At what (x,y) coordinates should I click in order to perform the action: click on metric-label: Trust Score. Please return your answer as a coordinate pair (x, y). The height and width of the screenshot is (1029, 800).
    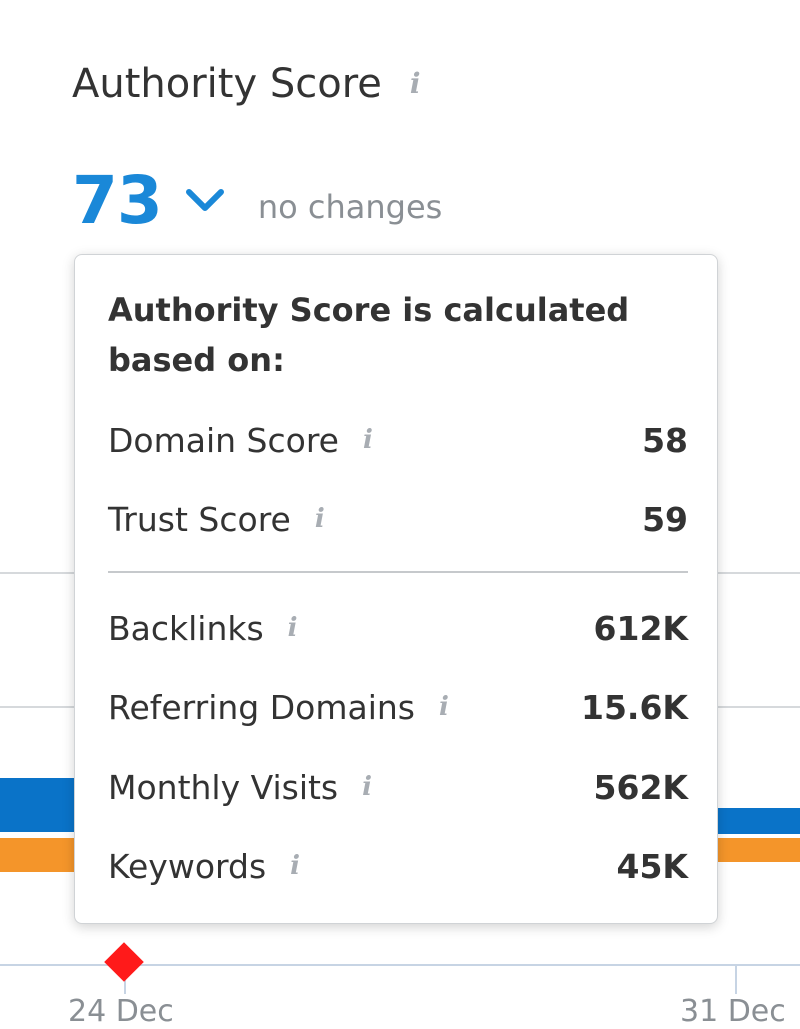
    Looking at the image, I should click on (199, 519).